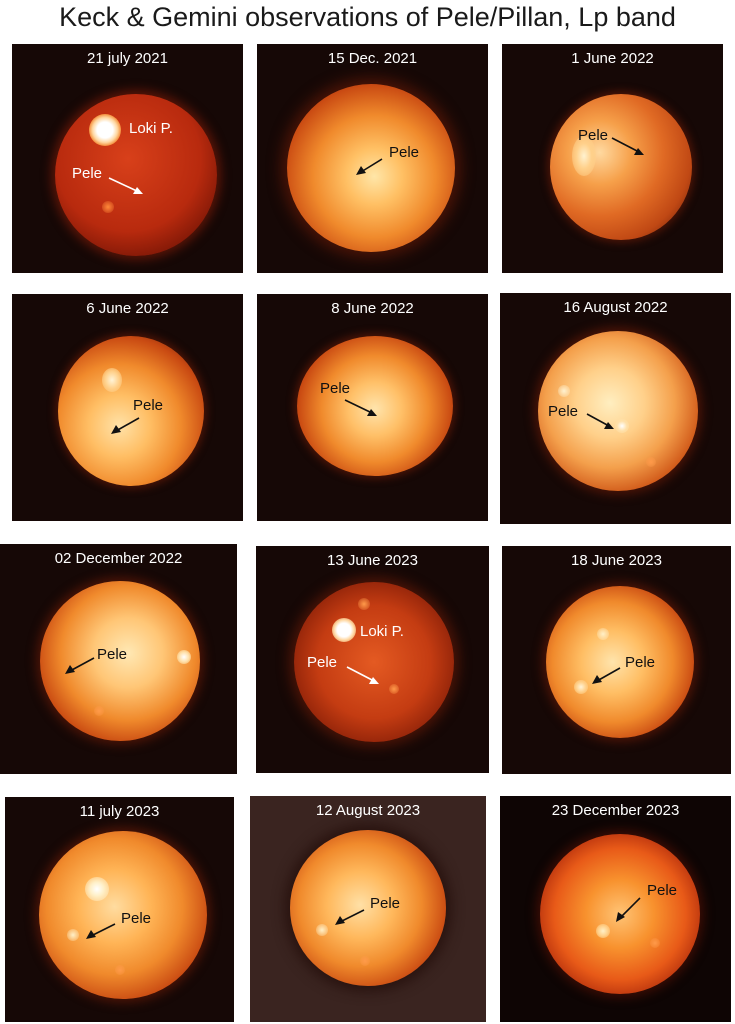 The width and height of the screenshot is (735, 1024). I want to click on panel-18-june-2023: 18 June 2023 Pele, so click(616, 660).